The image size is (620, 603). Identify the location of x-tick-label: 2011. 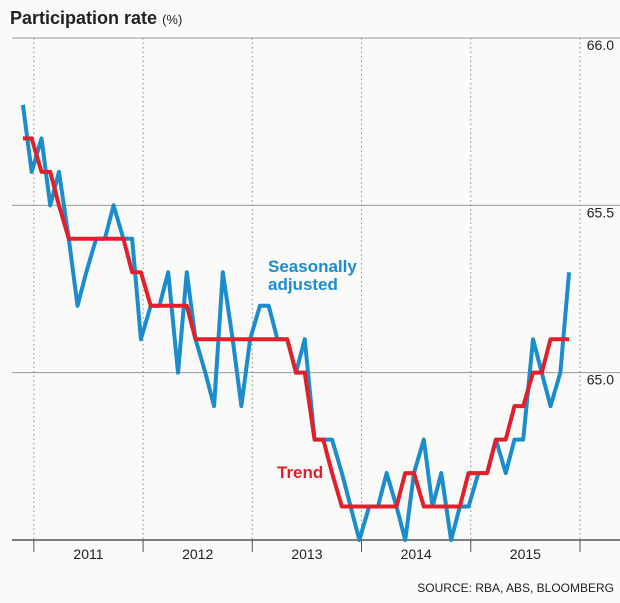
(88, 554).